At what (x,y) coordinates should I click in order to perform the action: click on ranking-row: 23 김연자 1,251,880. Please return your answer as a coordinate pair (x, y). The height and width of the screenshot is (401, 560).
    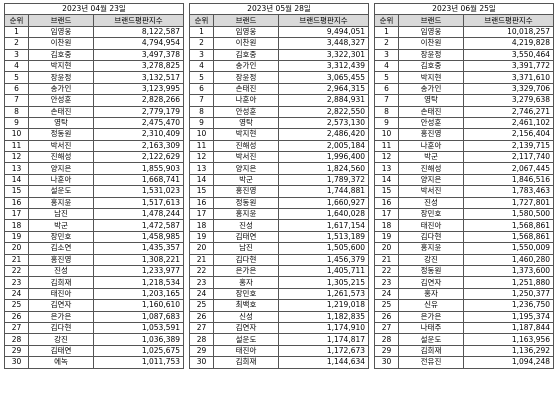
    Looking at the image, I should click on (464, 282).